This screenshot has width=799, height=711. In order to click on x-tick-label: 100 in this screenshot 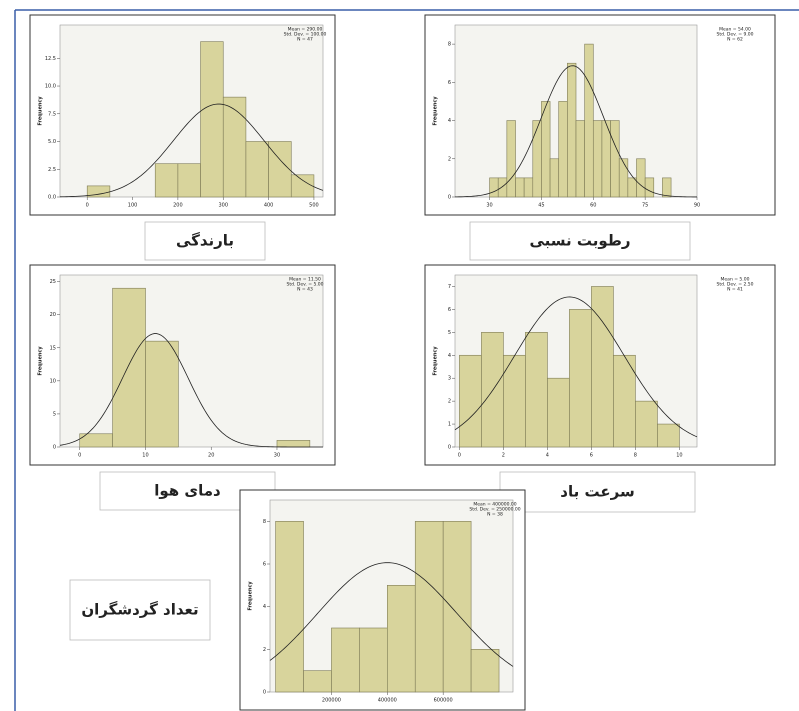, I will do `click(133, 206)`.